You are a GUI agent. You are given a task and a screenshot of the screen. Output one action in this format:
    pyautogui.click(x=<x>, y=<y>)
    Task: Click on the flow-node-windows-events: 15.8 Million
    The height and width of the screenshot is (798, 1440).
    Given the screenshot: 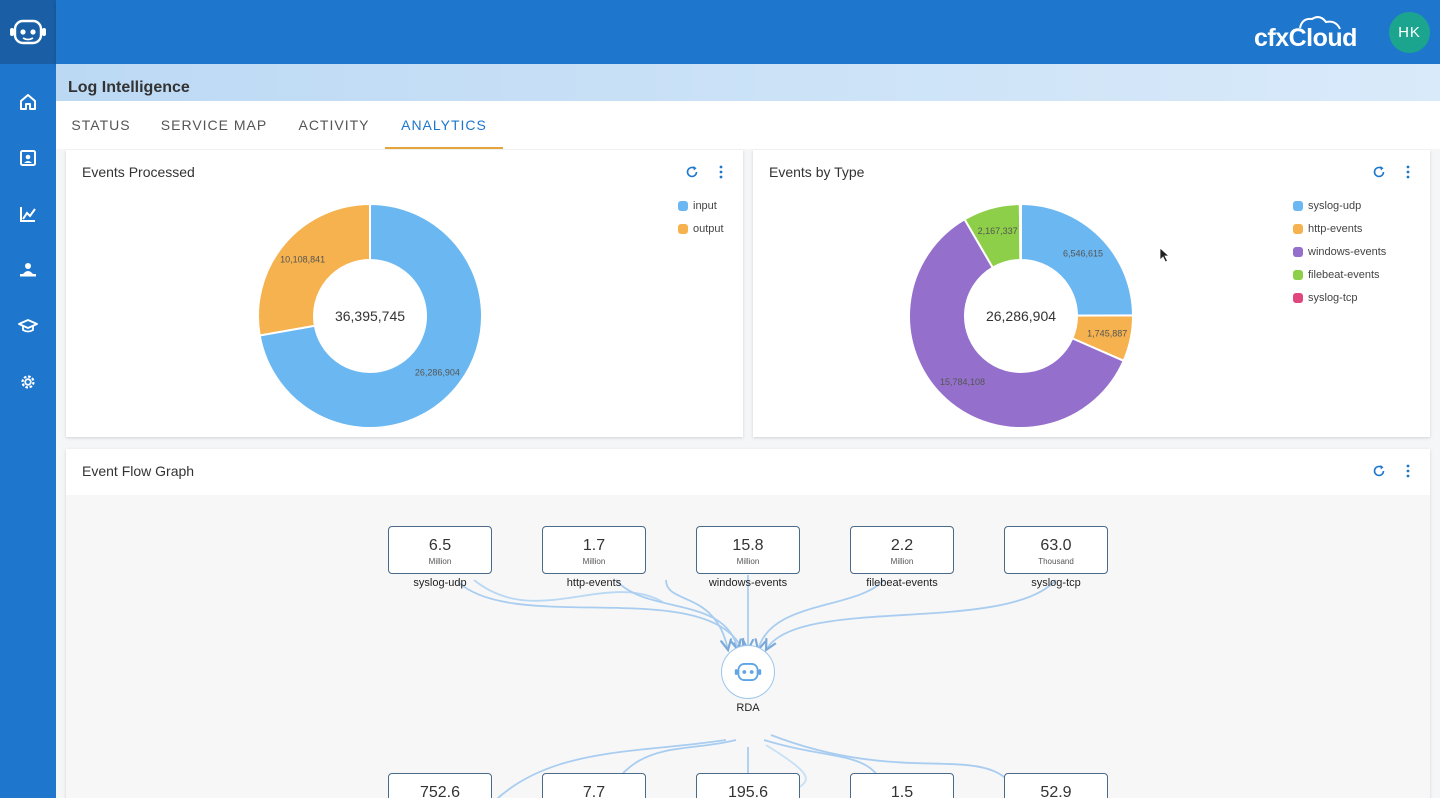 What is the action you would take?
    pyautogui.click(x=748, y=550)
    